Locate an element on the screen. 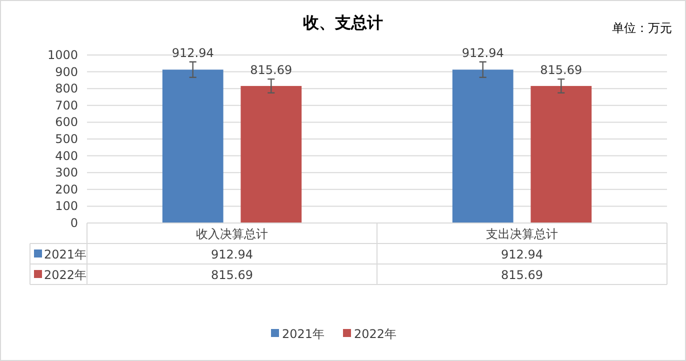 This screenshot has width=686, height=361. legend-label: 2021年 is located at coordinates (65, 255).